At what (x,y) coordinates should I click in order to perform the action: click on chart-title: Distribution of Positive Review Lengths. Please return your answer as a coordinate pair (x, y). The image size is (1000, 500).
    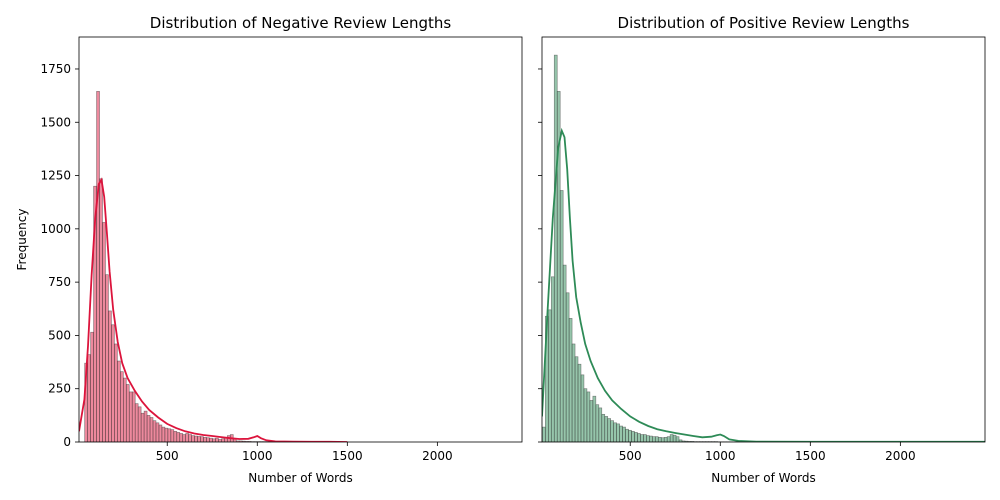
    Looking at the image, I should click on (764, 23).